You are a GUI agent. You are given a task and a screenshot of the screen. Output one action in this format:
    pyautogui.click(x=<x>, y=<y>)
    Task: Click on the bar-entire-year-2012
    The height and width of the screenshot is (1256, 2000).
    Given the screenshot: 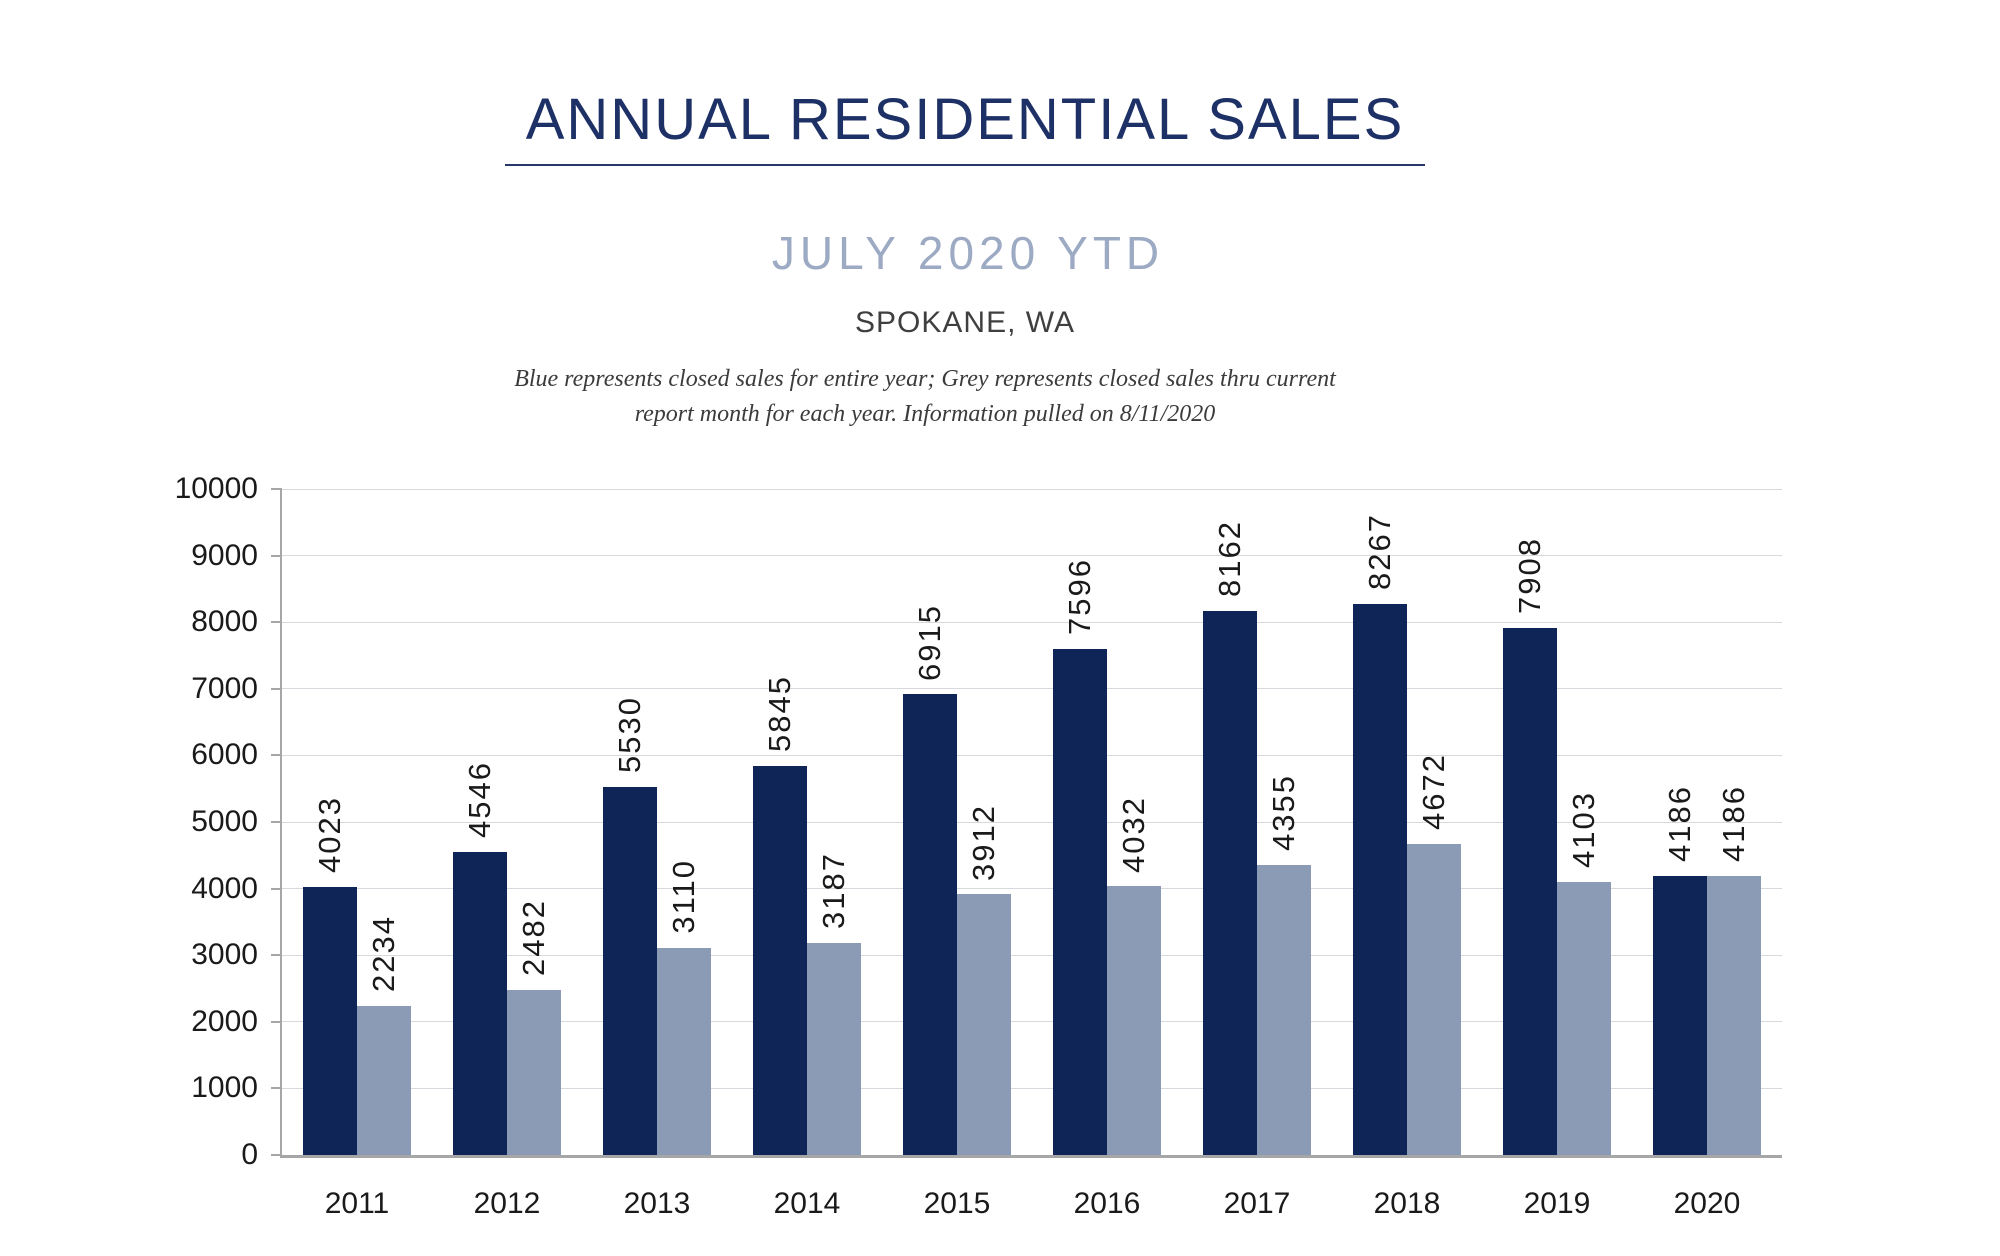 What is the action you would take?
    pyautogui.click(x=480, y=1003)
    